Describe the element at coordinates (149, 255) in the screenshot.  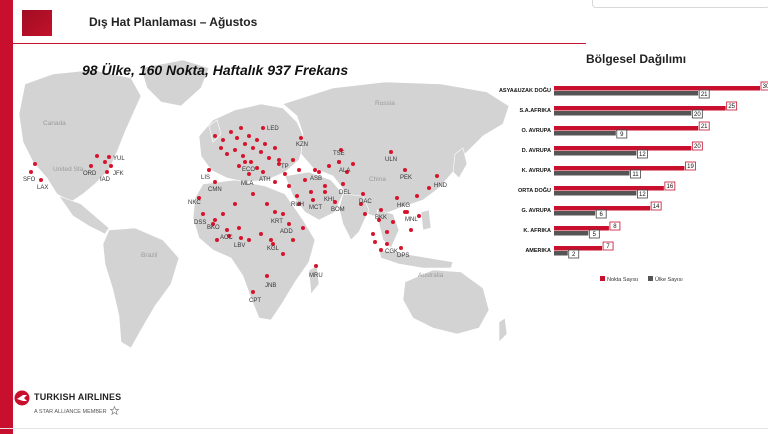
I see `region-label-brazil: Brazil` at that location.